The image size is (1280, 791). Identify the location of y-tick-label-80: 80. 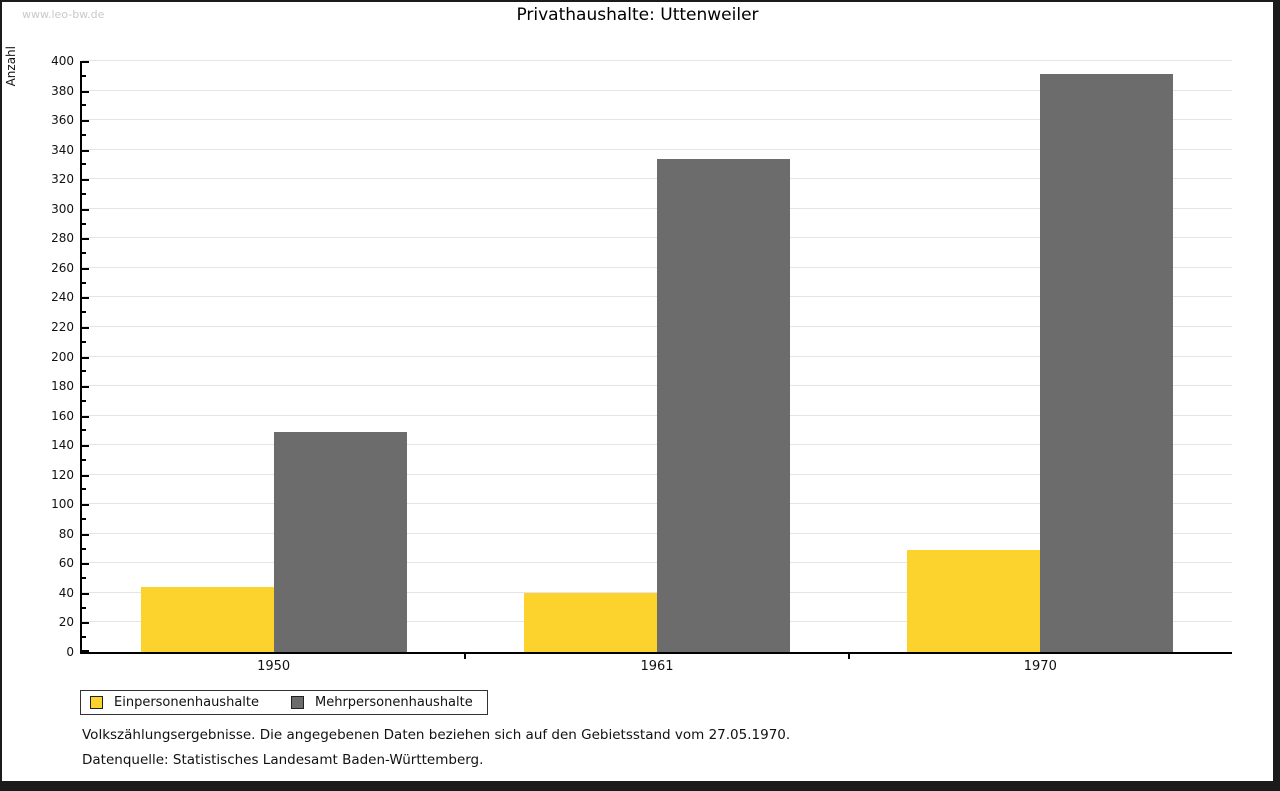
(66, 533).